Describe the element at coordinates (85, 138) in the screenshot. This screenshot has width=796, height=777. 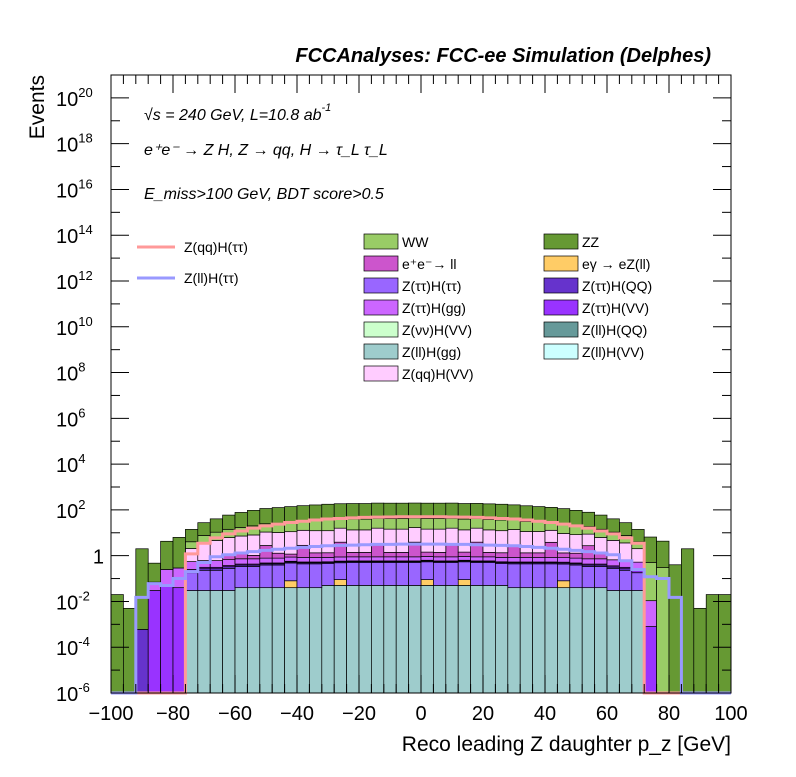
I see `y-tick-exponent: 18` at that location.